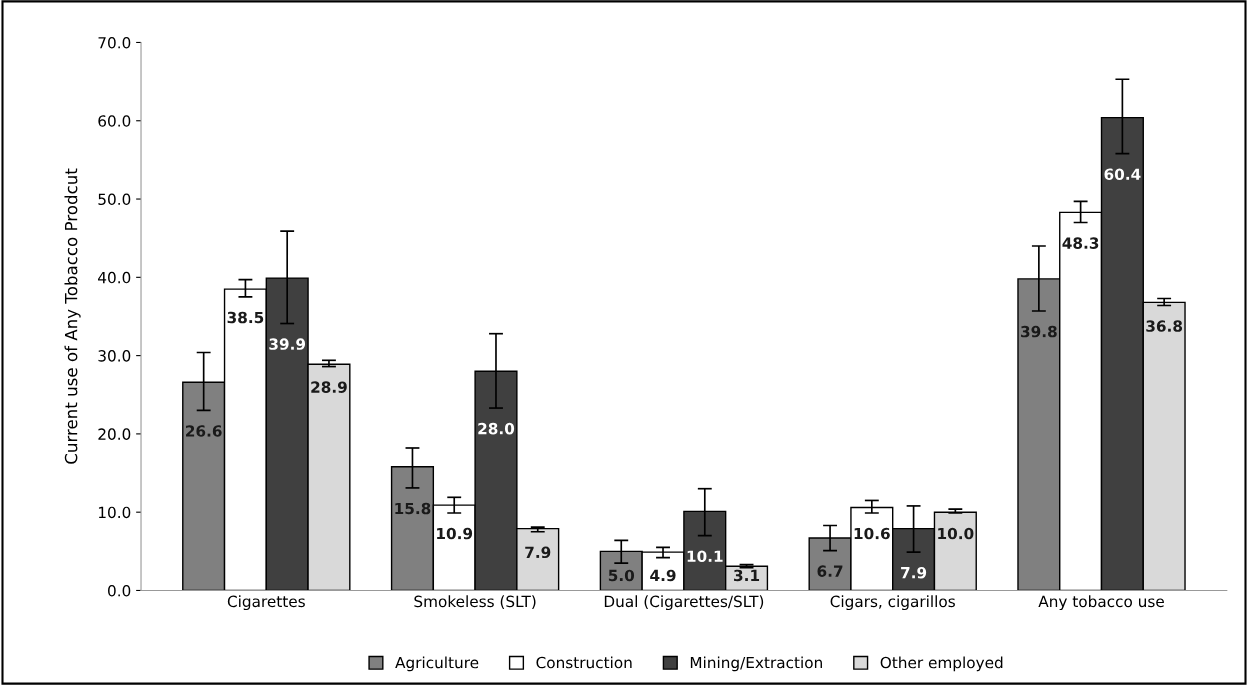 The width and height of the screenshot is (1248, 685). What do you see at coordinates (266, 603) in the screenshot?
I see `x-tick-label: Cigarettes` at bounding box center [266, 603].